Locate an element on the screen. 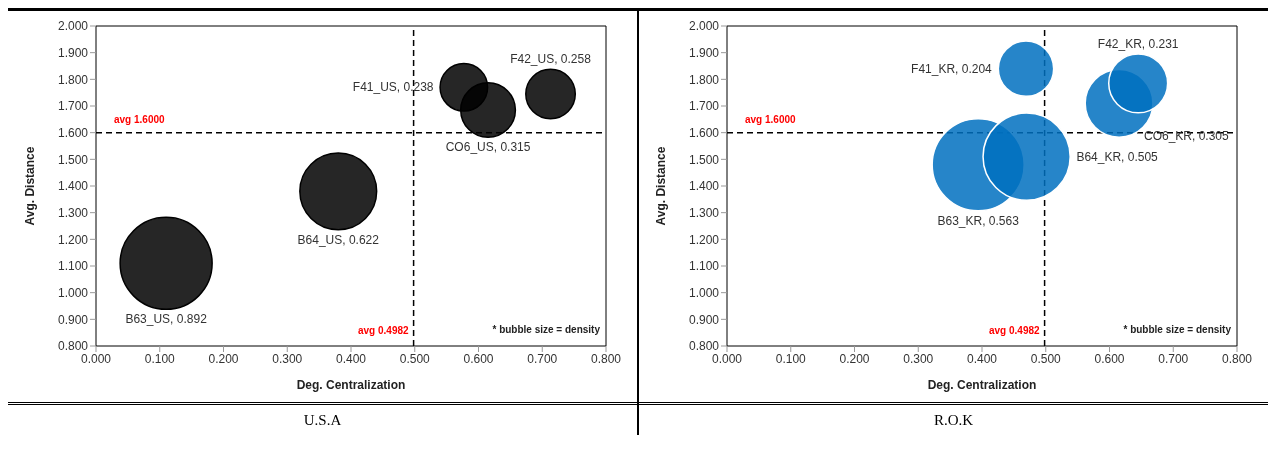 The width and height of the screenshot is (1276, 458). data-label: F41_US, 0.238 is located at coordinates (393, 87).